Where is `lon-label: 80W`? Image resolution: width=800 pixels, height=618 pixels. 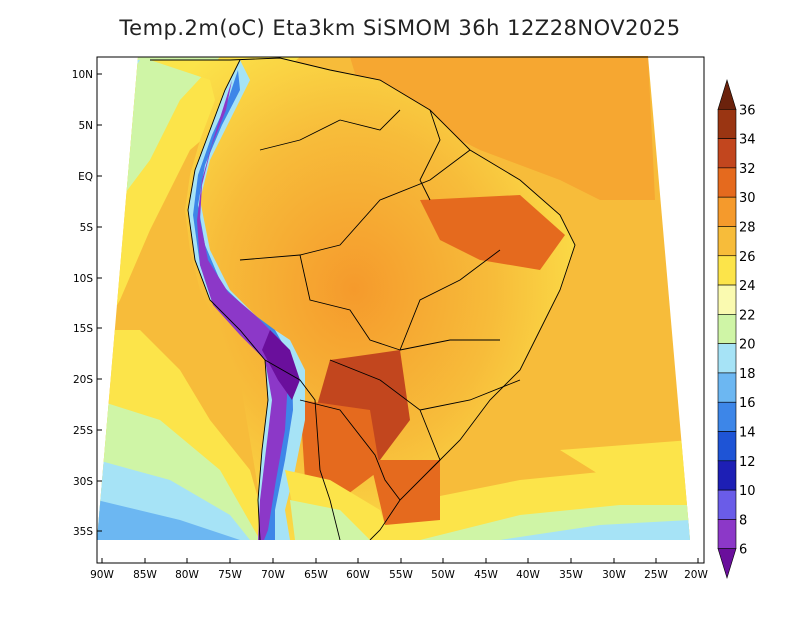
lon-label: 80W is located at coordinates (187, 575).